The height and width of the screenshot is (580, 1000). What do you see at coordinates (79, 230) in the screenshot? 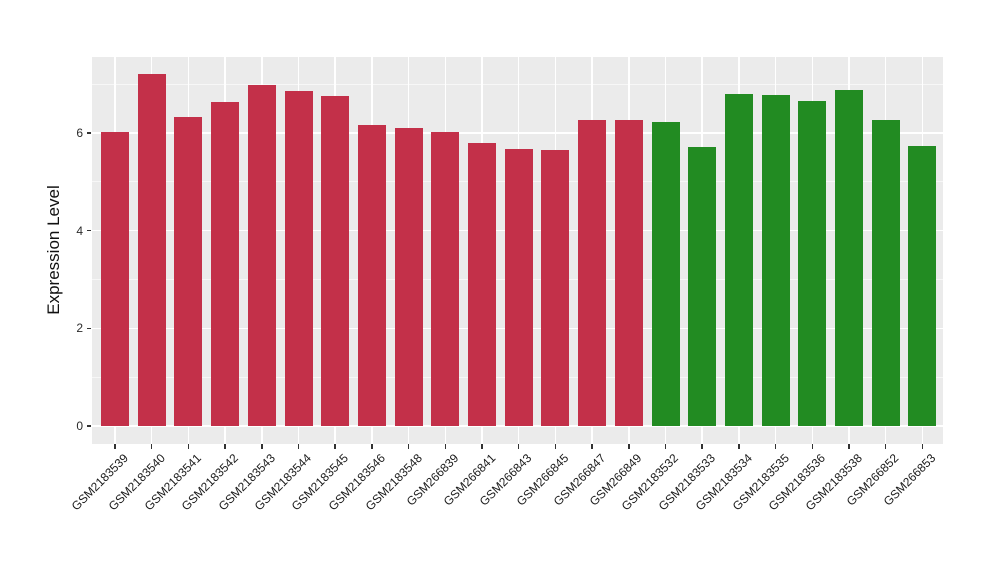
I see `y-tick-label: 4` at bounding box center [79, 230].